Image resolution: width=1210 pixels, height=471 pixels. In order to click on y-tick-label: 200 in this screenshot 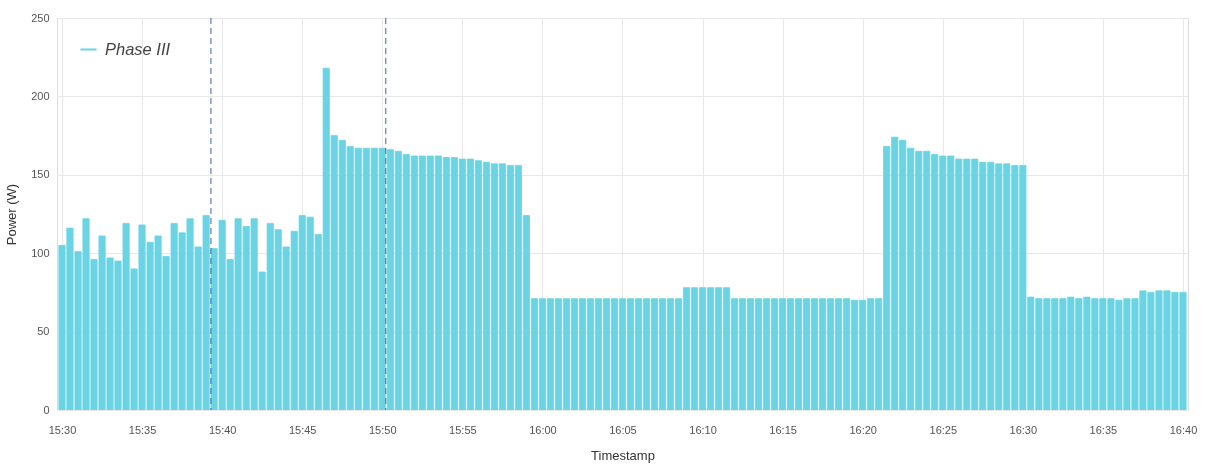, I will do `click(40, 95)`.